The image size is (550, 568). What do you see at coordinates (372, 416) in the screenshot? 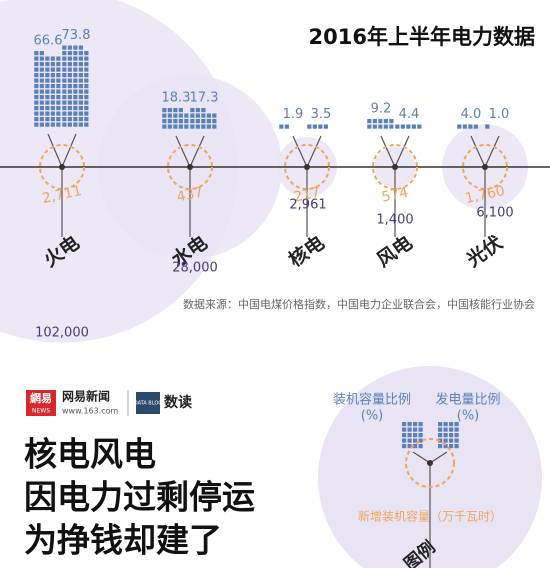
I see `legend-capacity-unit: (%)` at bounding box center [372, 416].